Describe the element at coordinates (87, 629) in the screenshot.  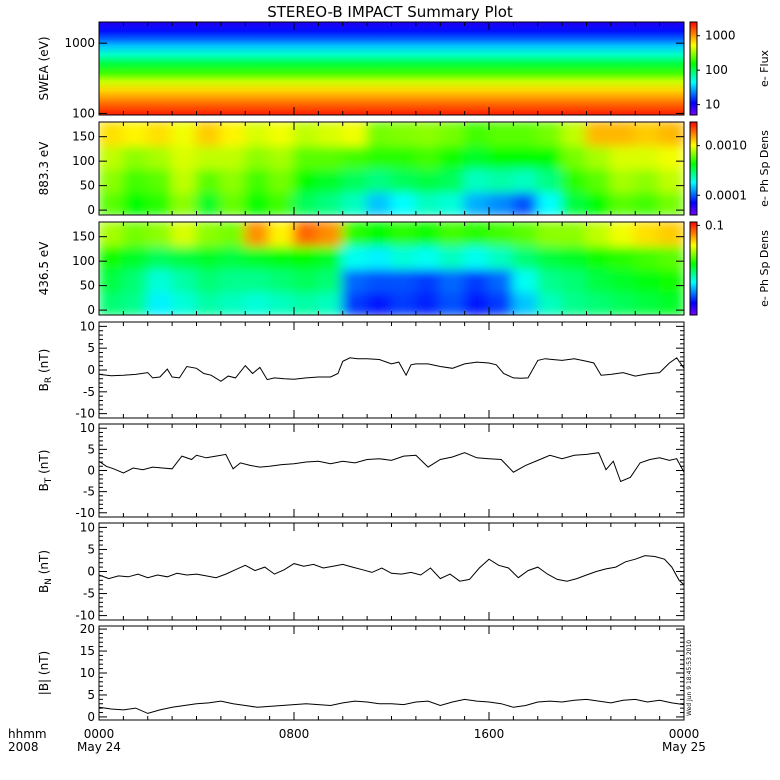
I see `y-tick-label: 20` at that location.